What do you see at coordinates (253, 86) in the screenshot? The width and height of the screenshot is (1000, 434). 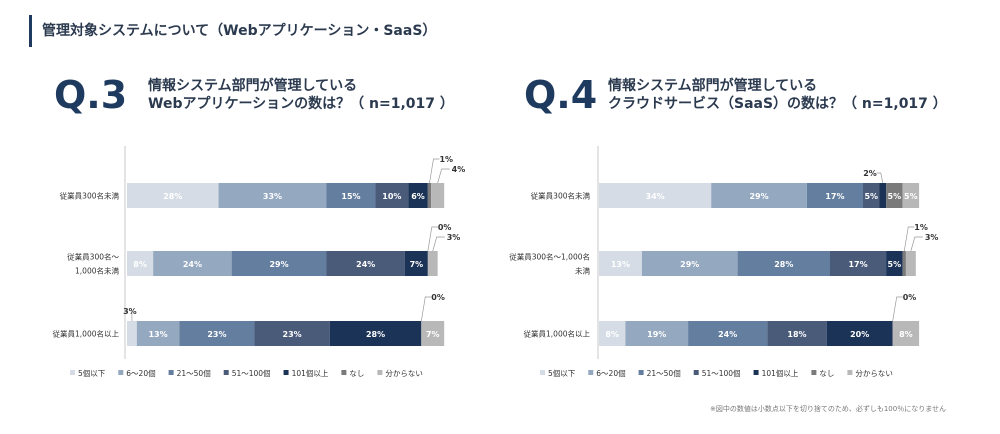 I see `q3-title-line1: 情報システム部門が管理している` at bounding box center [253, 86].